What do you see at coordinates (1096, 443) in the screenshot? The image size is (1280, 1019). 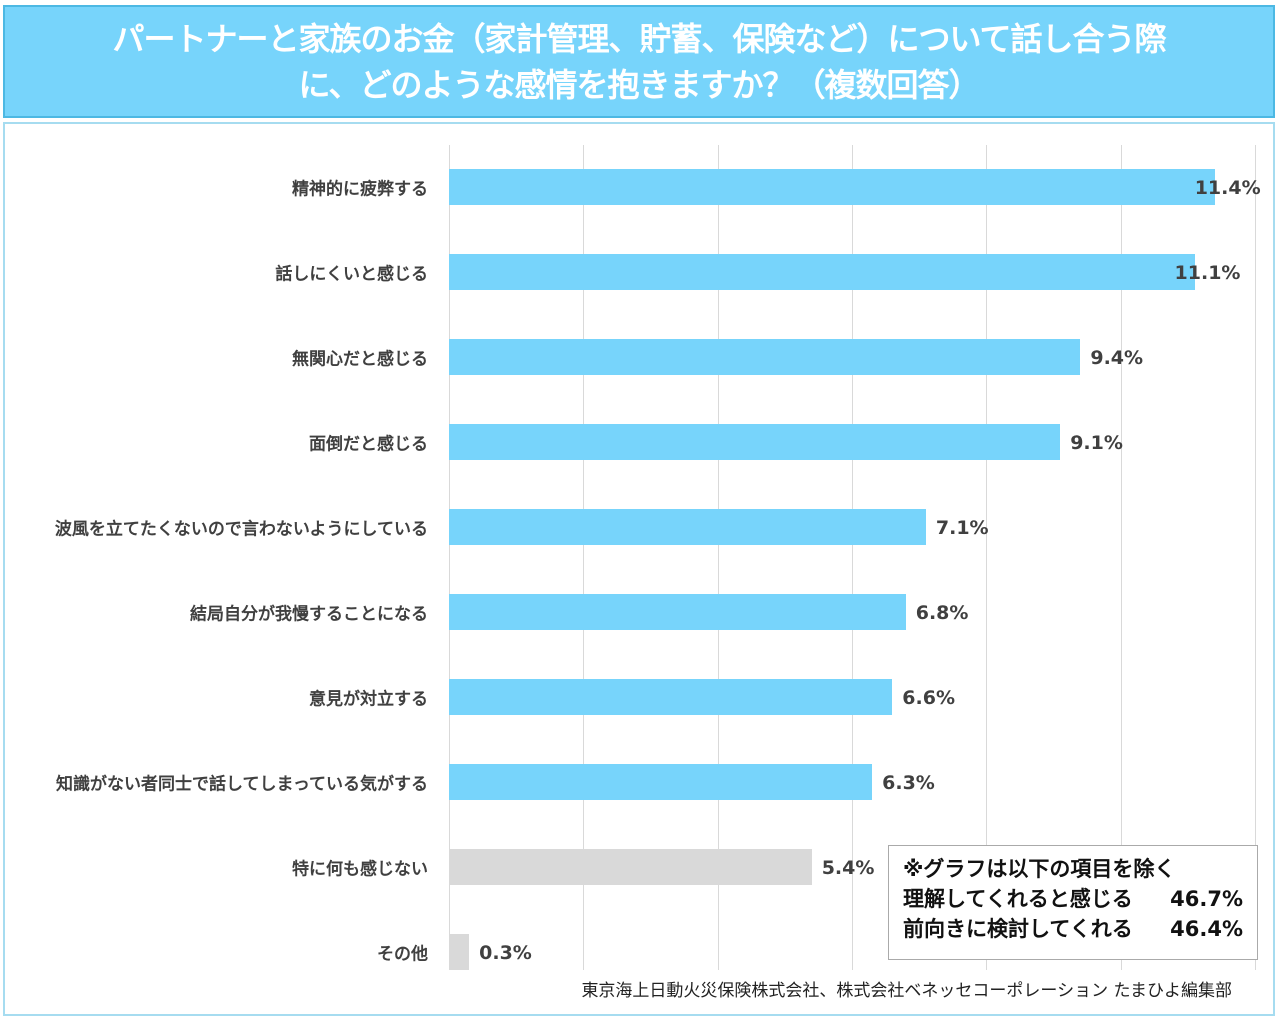 I see `data-label: 9.1%` at bounding box center [1096, 443].